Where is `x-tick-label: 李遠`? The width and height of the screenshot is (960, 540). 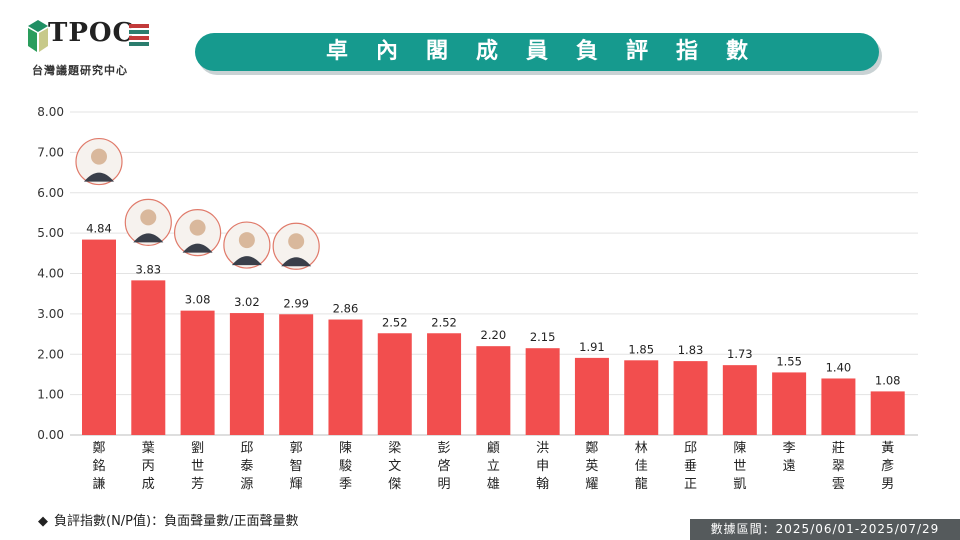
x-tick-label: 李遠 is located at coordinates (789, 457).